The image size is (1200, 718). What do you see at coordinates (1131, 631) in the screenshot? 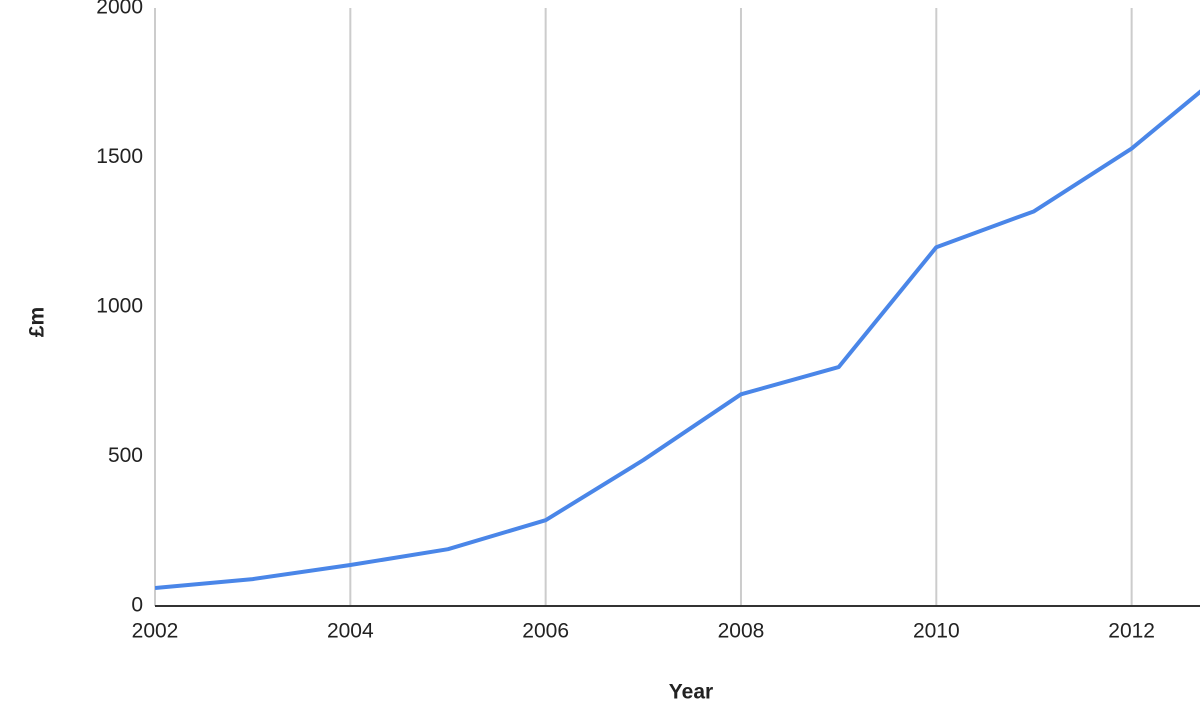
I see `x-tick-label: 2012` at bounding box center [1131, 631].